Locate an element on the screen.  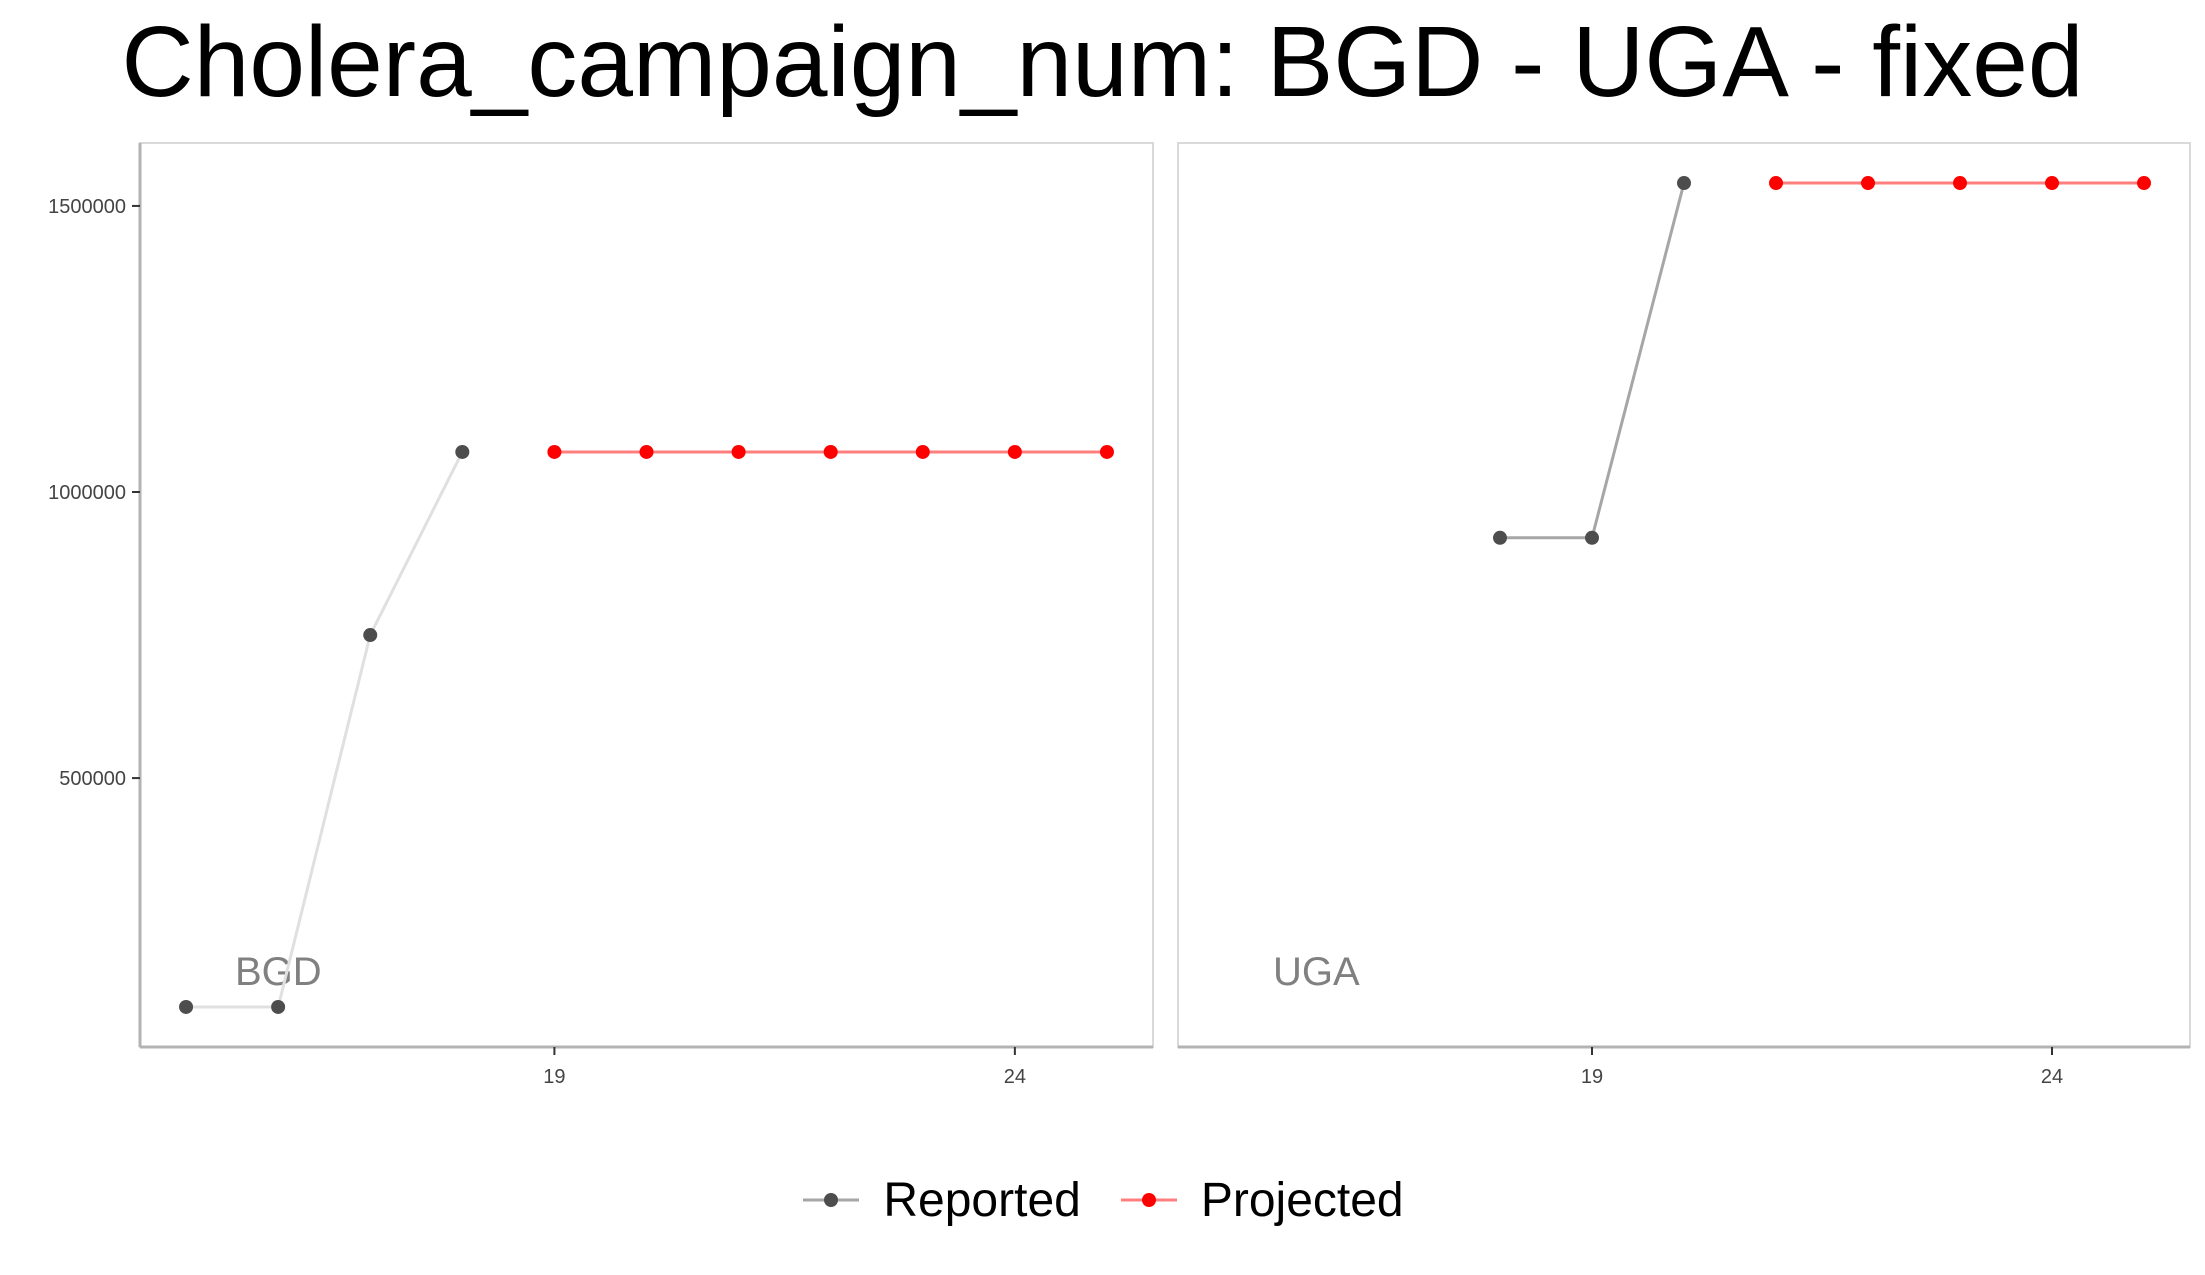
legend-point-reported is located at coordinates (831, 1200).